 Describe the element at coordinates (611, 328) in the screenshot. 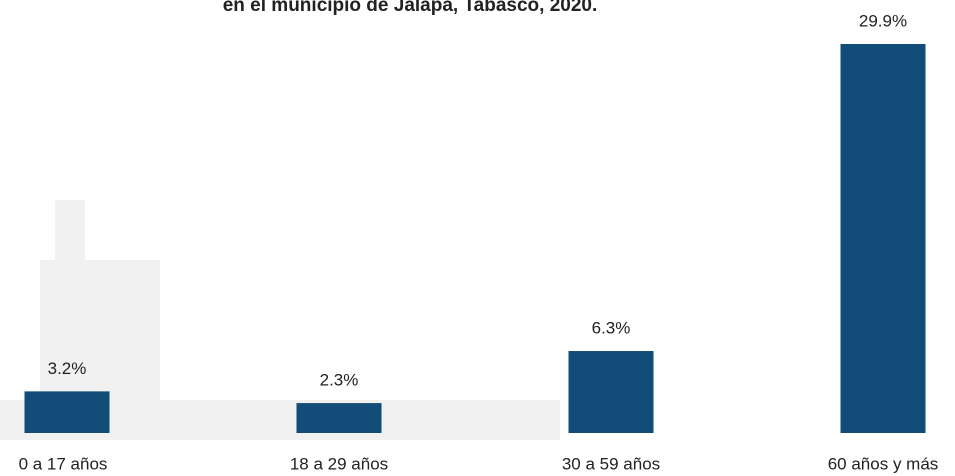

I see `value-label: 6.3%` at that location.